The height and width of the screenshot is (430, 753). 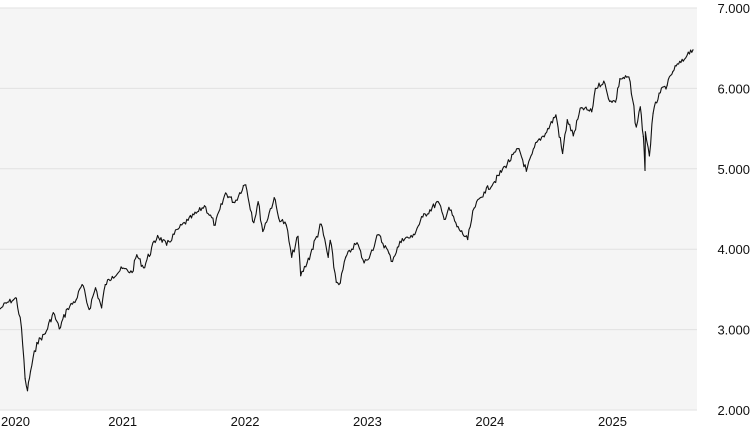 I want to click on y-tick-label-2000: 2.000, so click(x=733, y=410).